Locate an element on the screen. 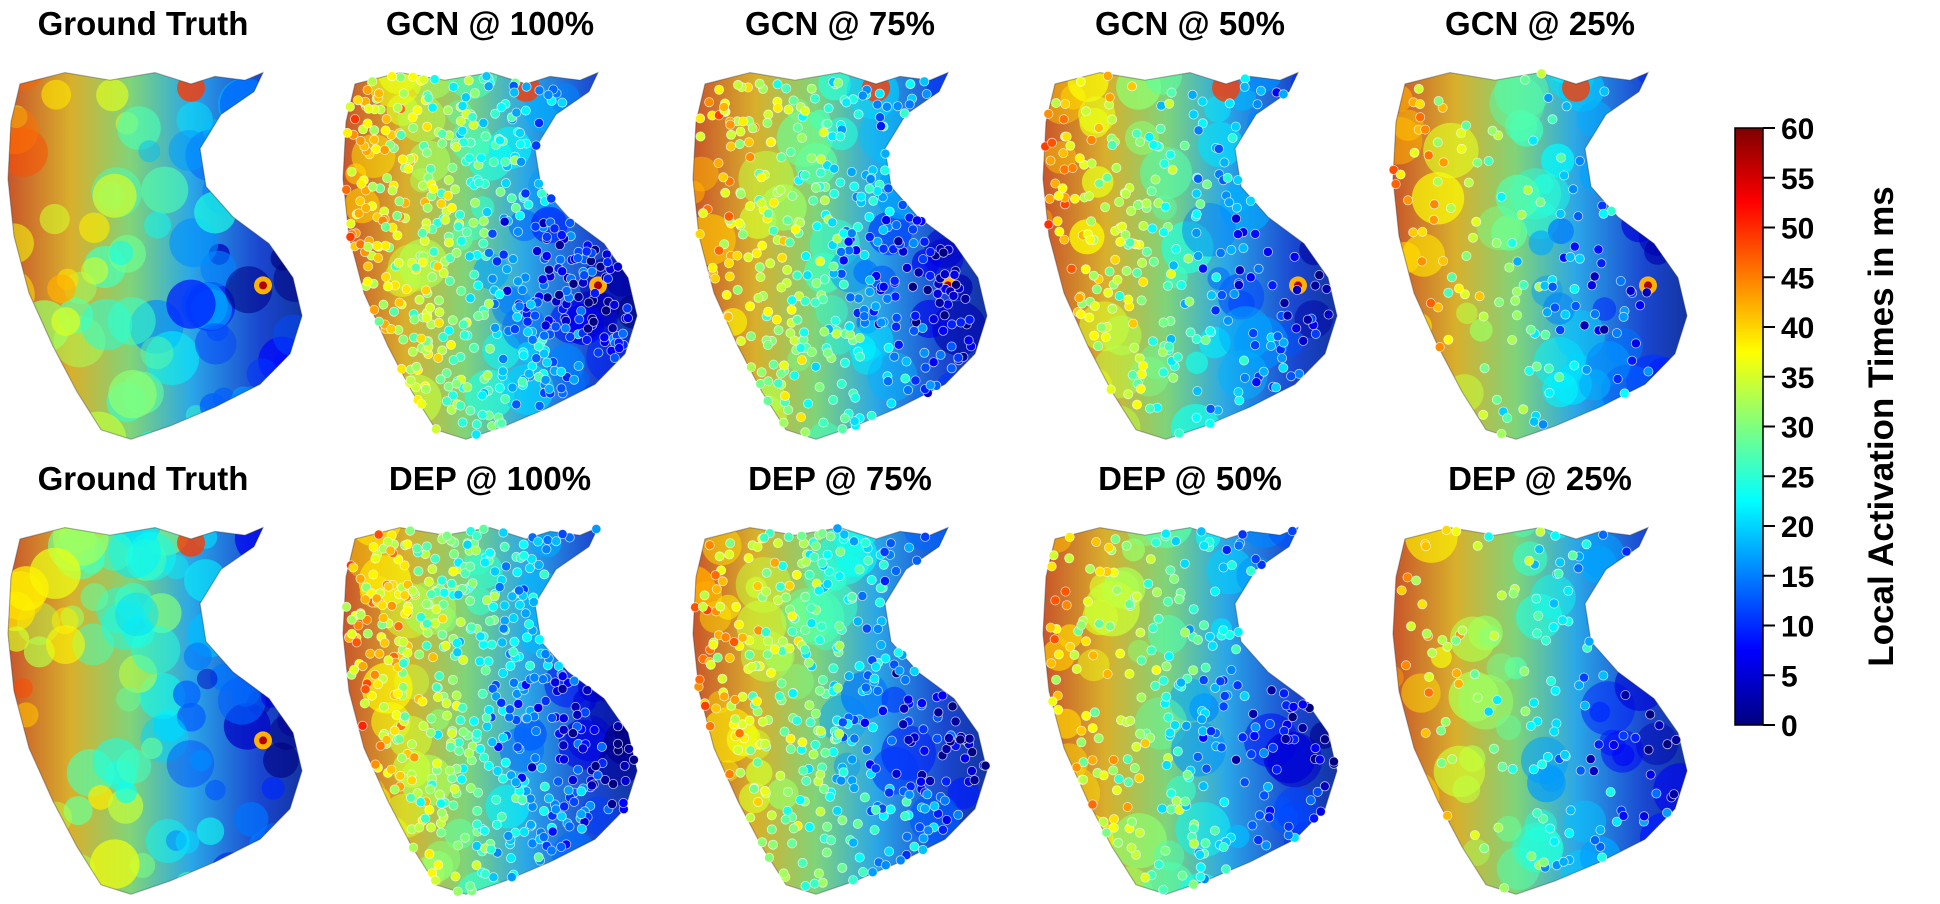 This screenshot has height=904, width=1940. panel-dep-1-2: DEP @ 75% is located at coordinates (840, 677).